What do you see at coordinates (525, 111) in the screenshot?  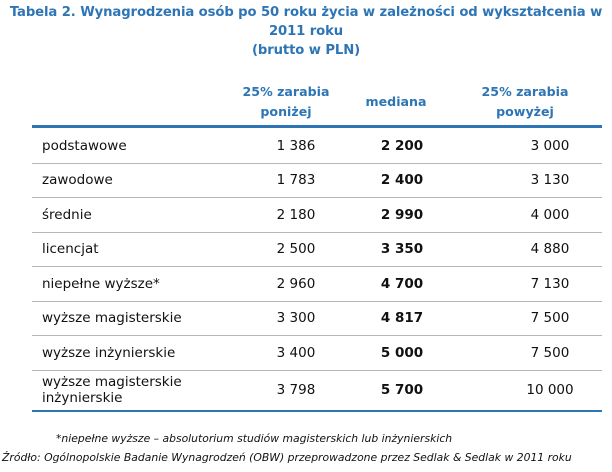 I see `column-header-high-line2: powyżej` at bounding box center [525, 111].